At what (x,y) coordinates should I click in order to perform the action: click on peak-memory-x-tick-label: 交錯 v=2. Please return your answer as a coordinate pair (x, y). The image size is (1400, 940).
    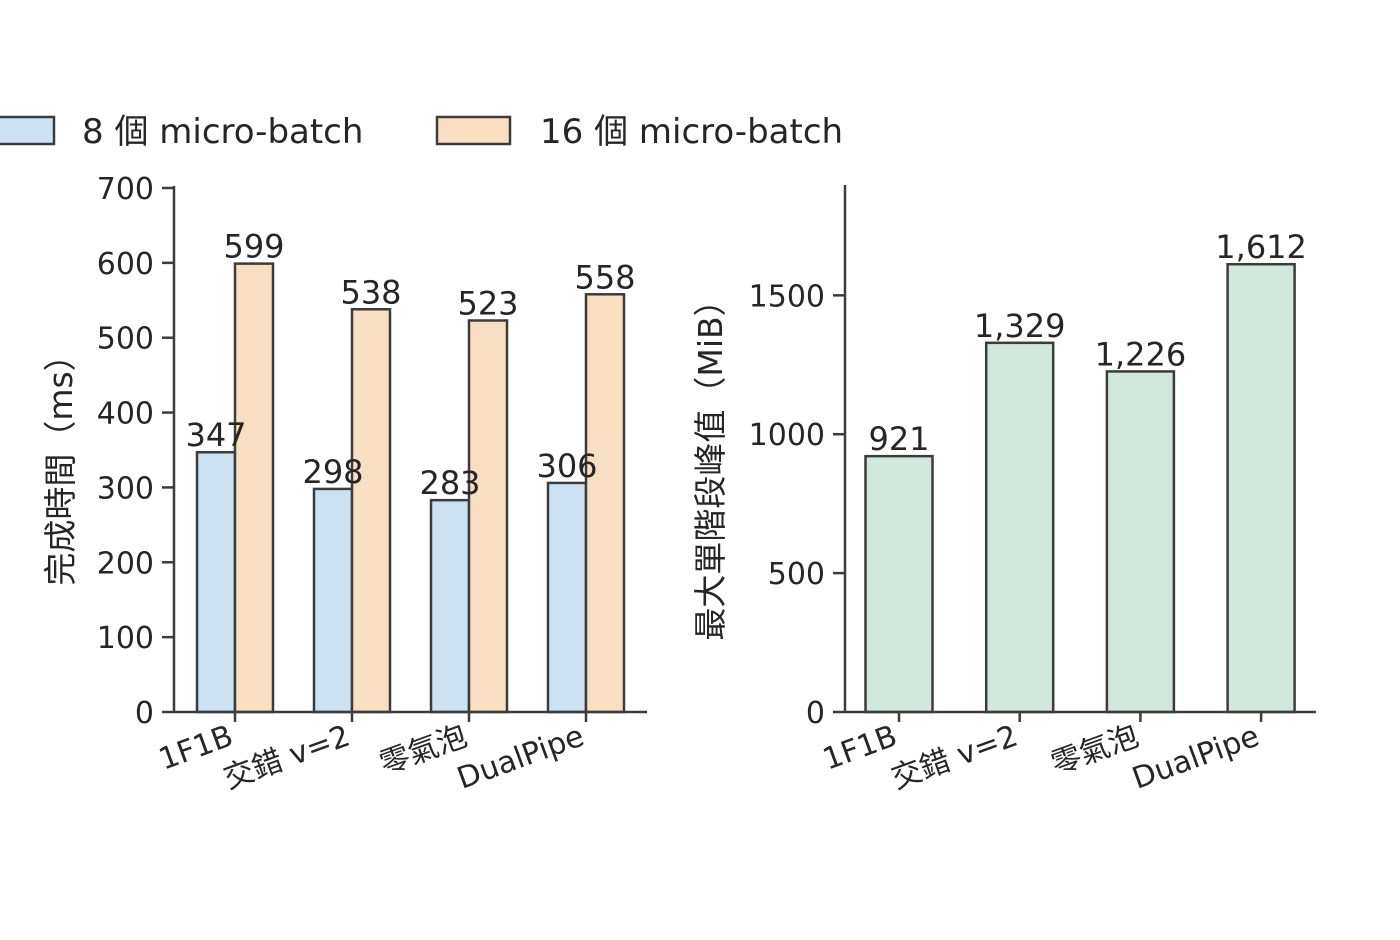
    Looking at the image, I should click on (955, 758).